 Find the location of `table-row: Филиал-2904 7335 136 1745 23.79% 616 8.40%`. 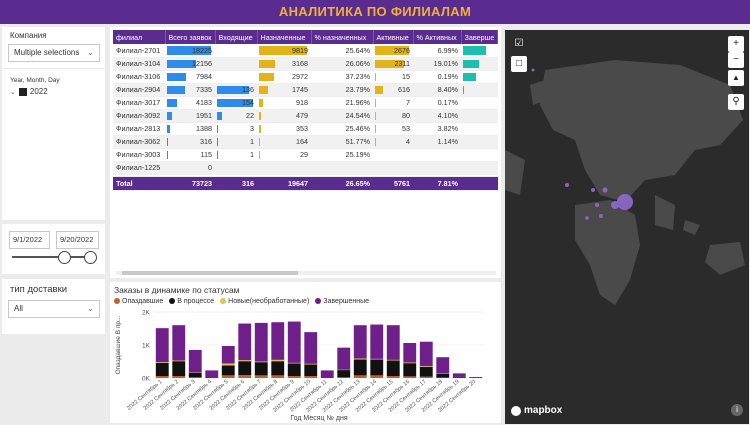

table-row: Филиал-2904 7335 136 1745 23.79% 616 8.40% is located at coordinates (305, 90).